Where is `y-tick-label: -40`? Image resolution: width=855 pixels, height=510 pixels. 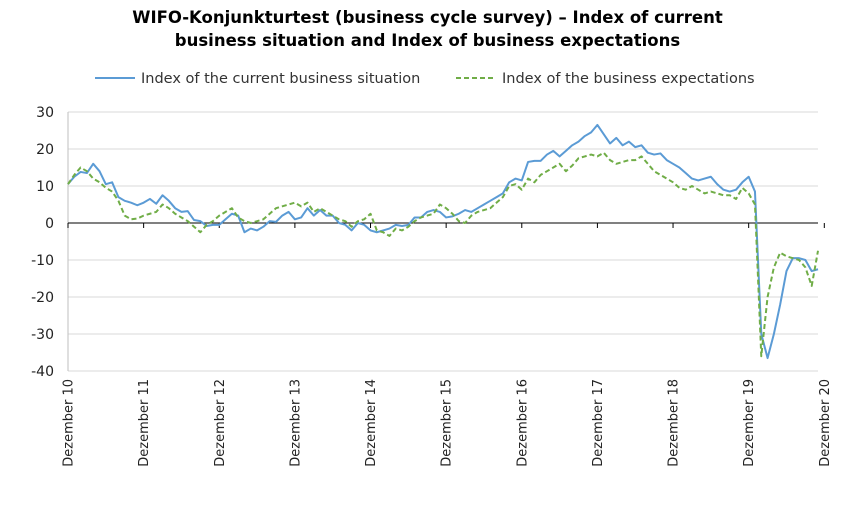 y-tick-label: -40 is located at coordinates (42, 372).